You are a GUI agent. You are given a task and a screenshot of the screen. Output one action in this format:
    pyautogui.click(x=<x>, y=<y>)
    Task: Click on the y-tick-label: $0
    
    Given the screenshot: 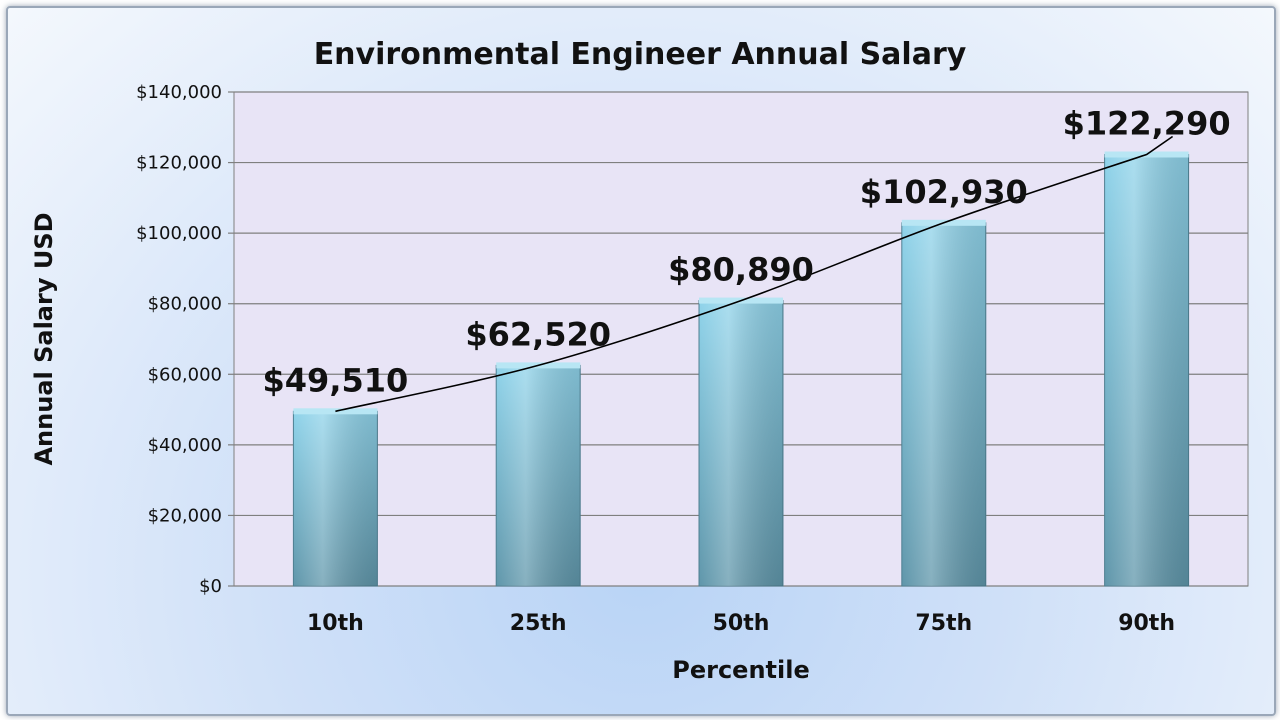 What is the action you would take?
    pyautogui.click(x=210, y=586)
    